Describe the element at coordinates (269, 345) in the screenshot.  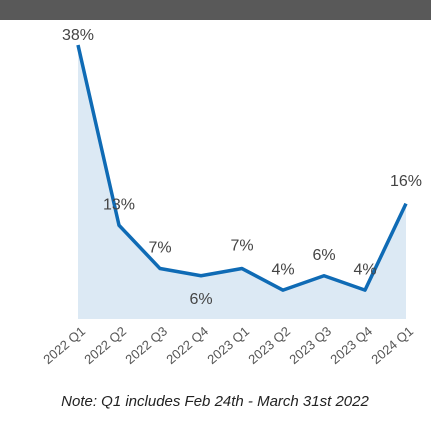
I see `x-tick-label: 2023 Q2` at that location.